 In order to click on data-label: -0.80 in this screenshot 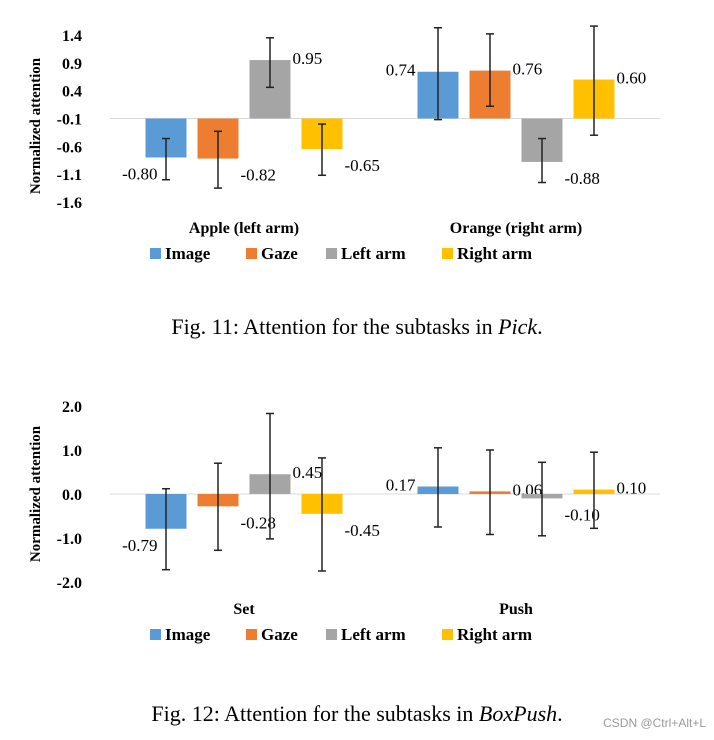, I will do `click(139, 173)`.